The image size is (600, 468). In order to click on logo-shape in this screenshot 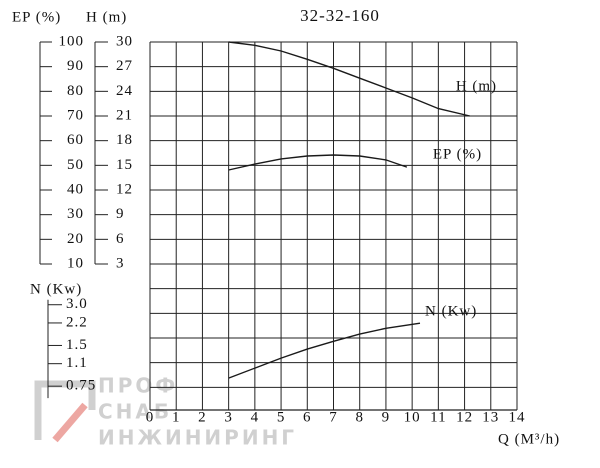, I will do `click(65, 410)`.